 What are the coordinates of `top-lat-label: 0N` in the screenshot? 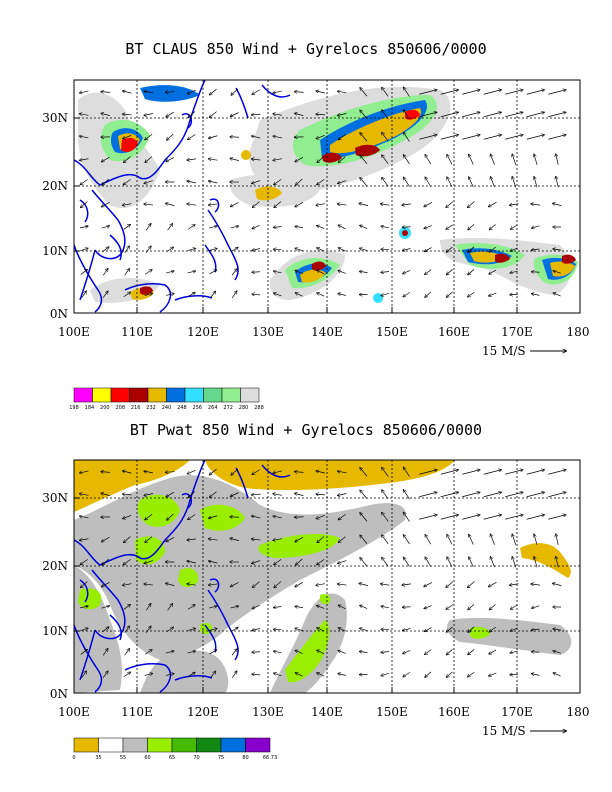 It's located at (59, 314).